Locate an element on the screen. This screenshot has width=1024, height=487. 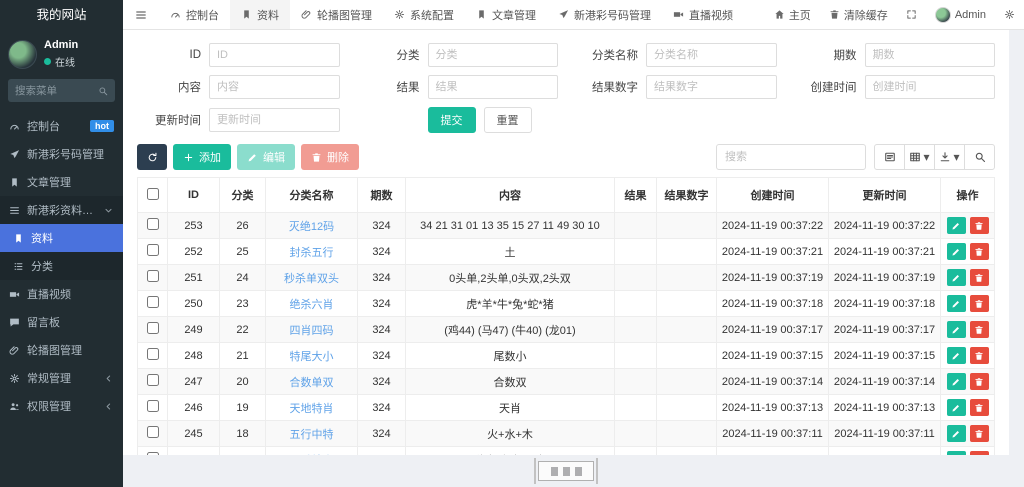
submit-button: 提交 is located at coordinates (451, 120).